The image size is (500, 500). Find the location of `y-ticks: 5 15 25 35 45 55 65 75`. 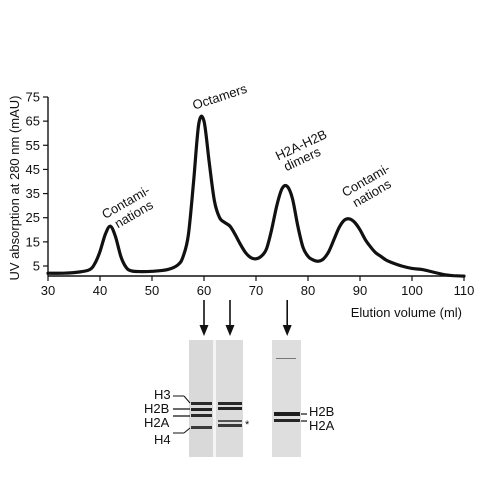

y-ticks: 5 15 25 35 45 55 65 75 is located at coordinates (37, 182).